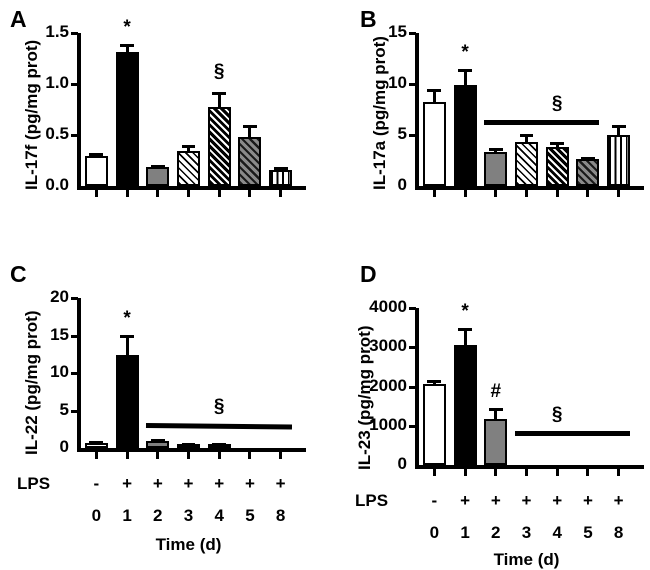 The width and height of the screenshot is (650, 570). I want to click on y-tick-label: 4000, so click(388, 306).